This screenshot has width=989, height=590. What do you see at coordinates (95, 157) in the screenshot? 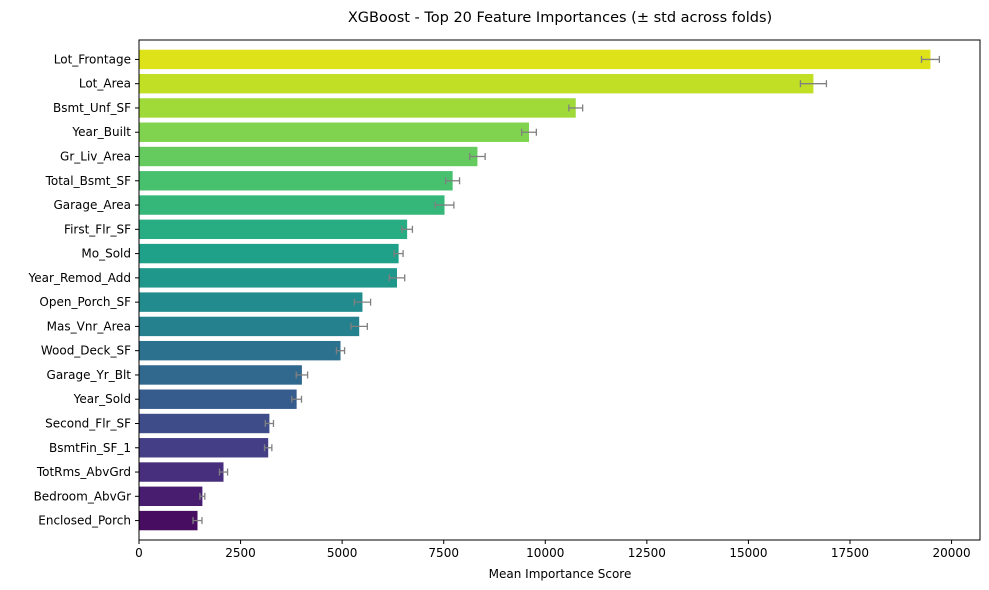
I see `y-tick-label: Gr_Liv_Area` at bounding box center [95, 157].